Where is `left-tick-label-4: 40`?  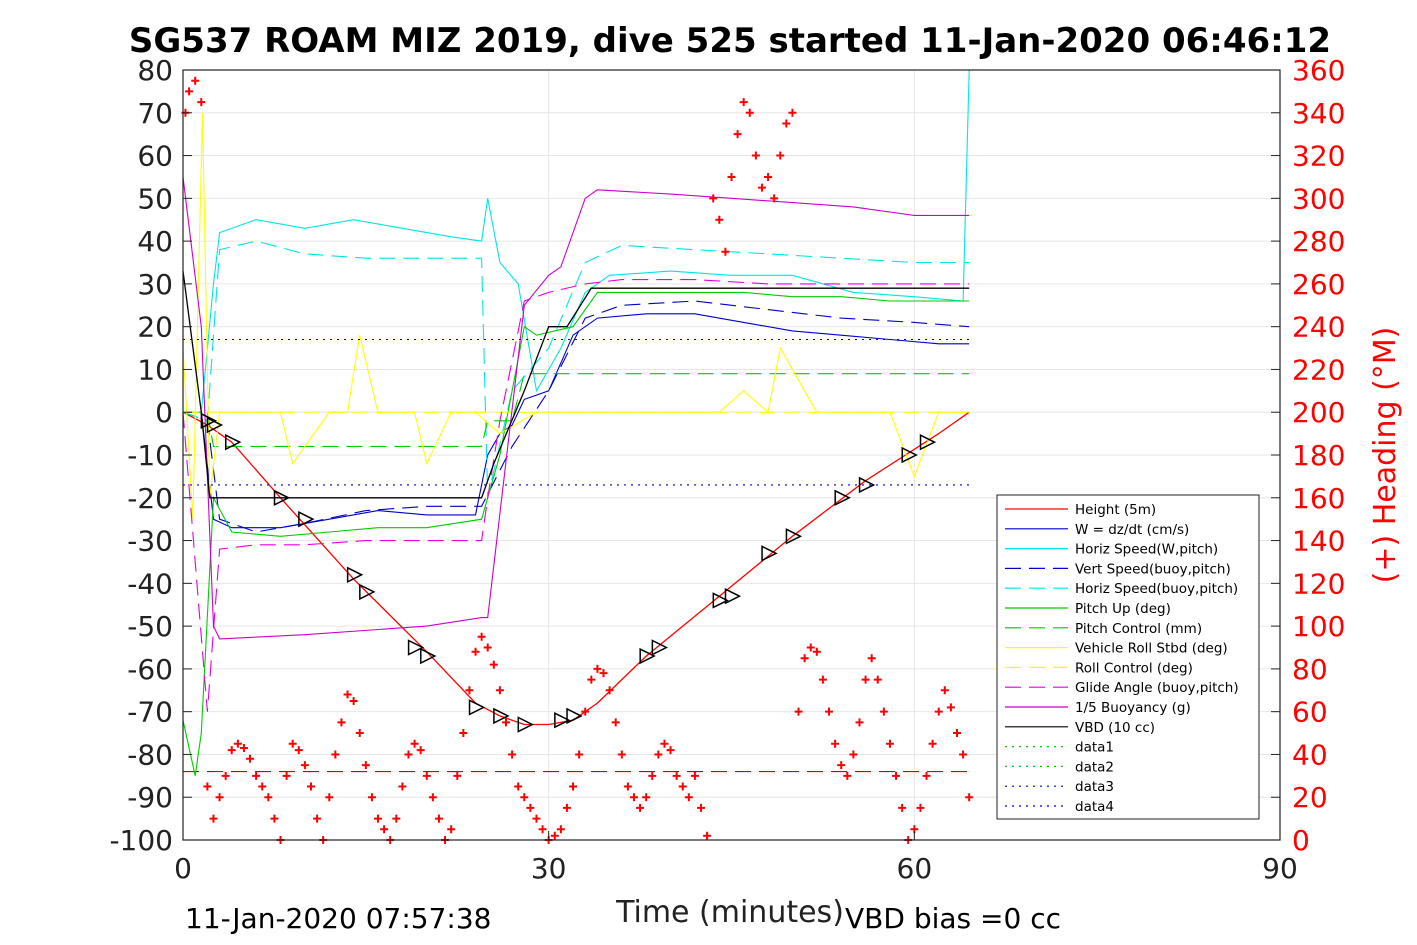
left-tick-label-4: 40 is located at coordinates (155, 241).